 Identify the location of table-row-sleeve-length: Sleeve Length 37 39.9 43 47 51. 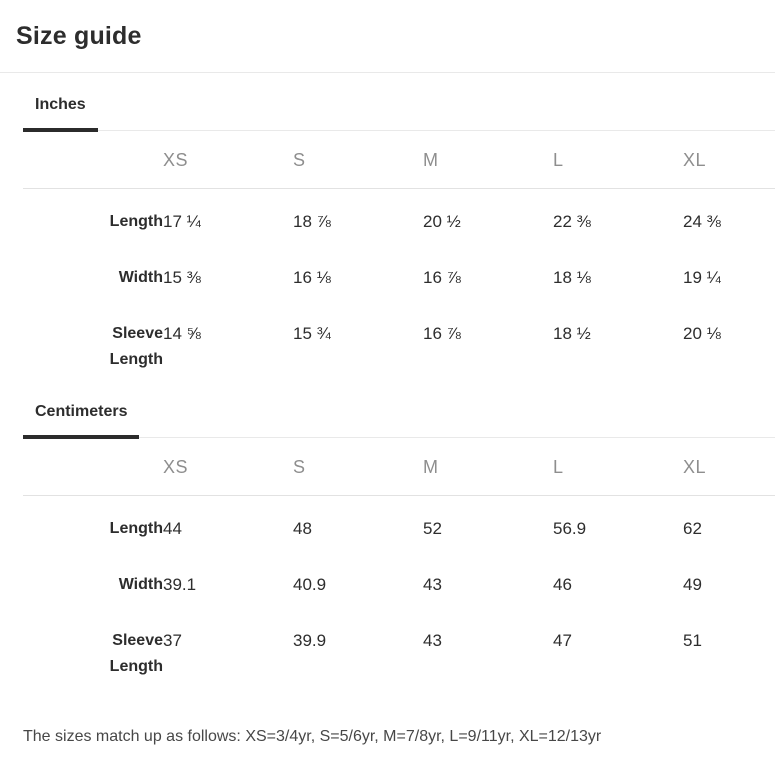
(399, 649).